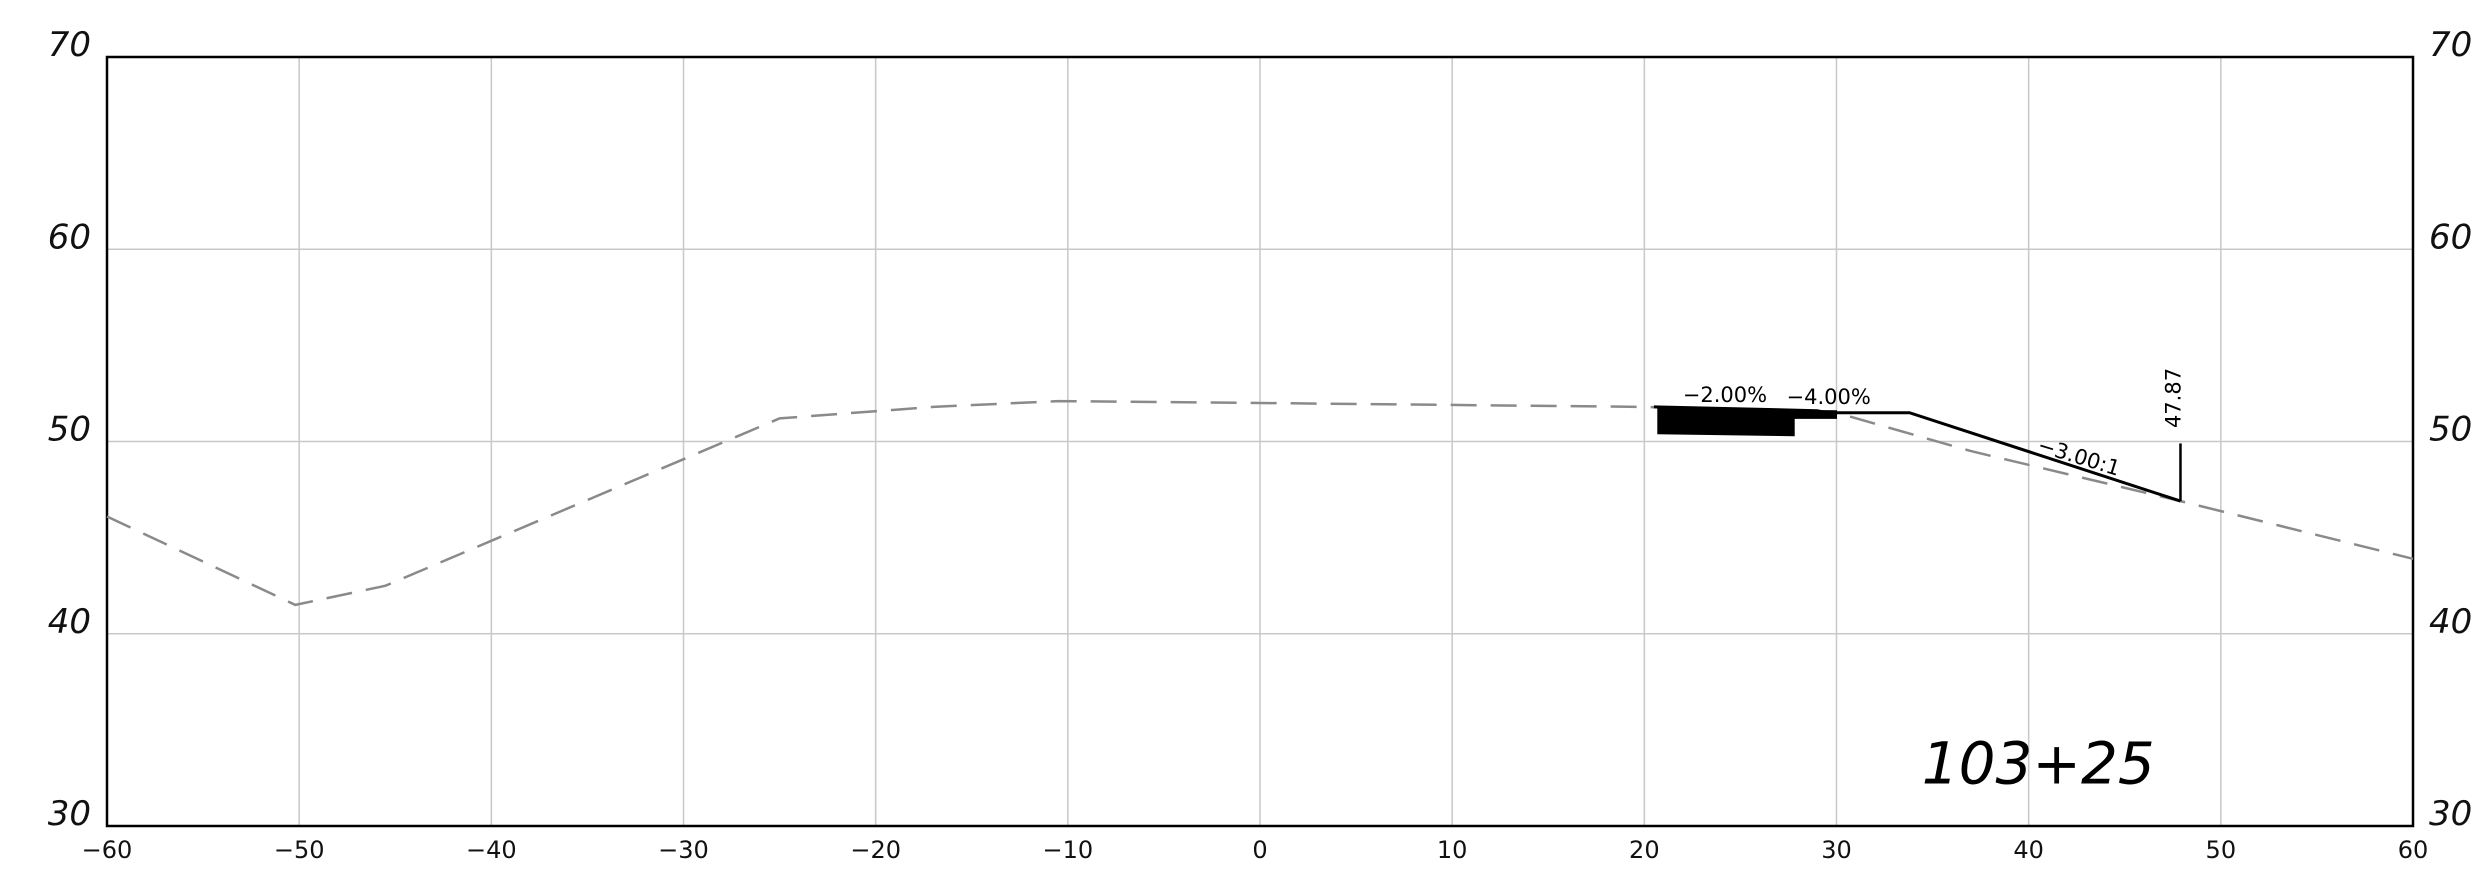  What do you see at coordinates (2413, 850) in the screenshot?
I see `x-tick-label: 60` at bounding box center [2413, 850].